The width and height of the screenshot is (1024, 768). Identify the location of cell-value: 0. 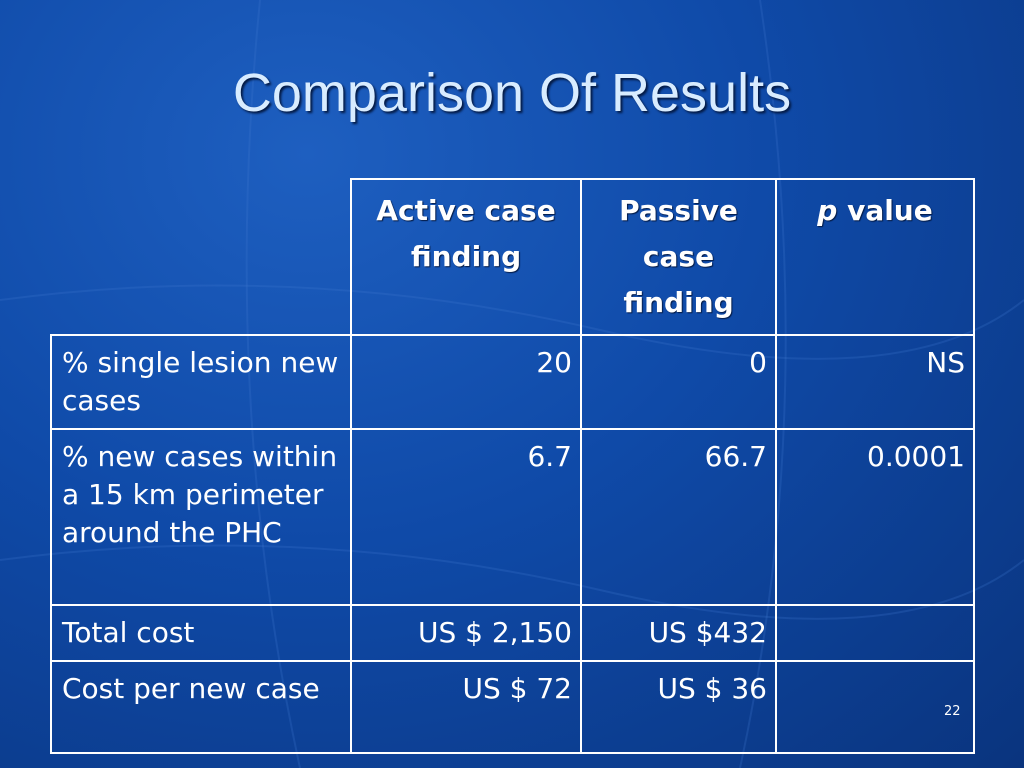
(678, 382).